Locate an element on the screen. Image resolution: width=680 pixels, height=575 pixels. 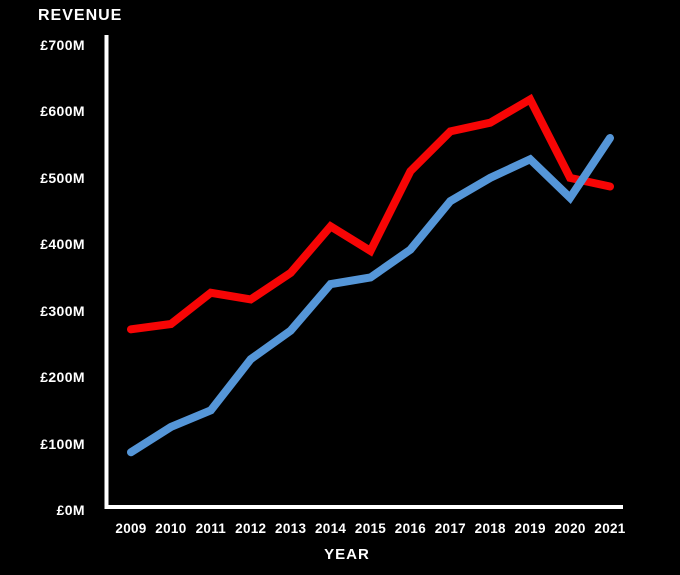
x-tick-label: 2016 is located at coordinates (410, 528).